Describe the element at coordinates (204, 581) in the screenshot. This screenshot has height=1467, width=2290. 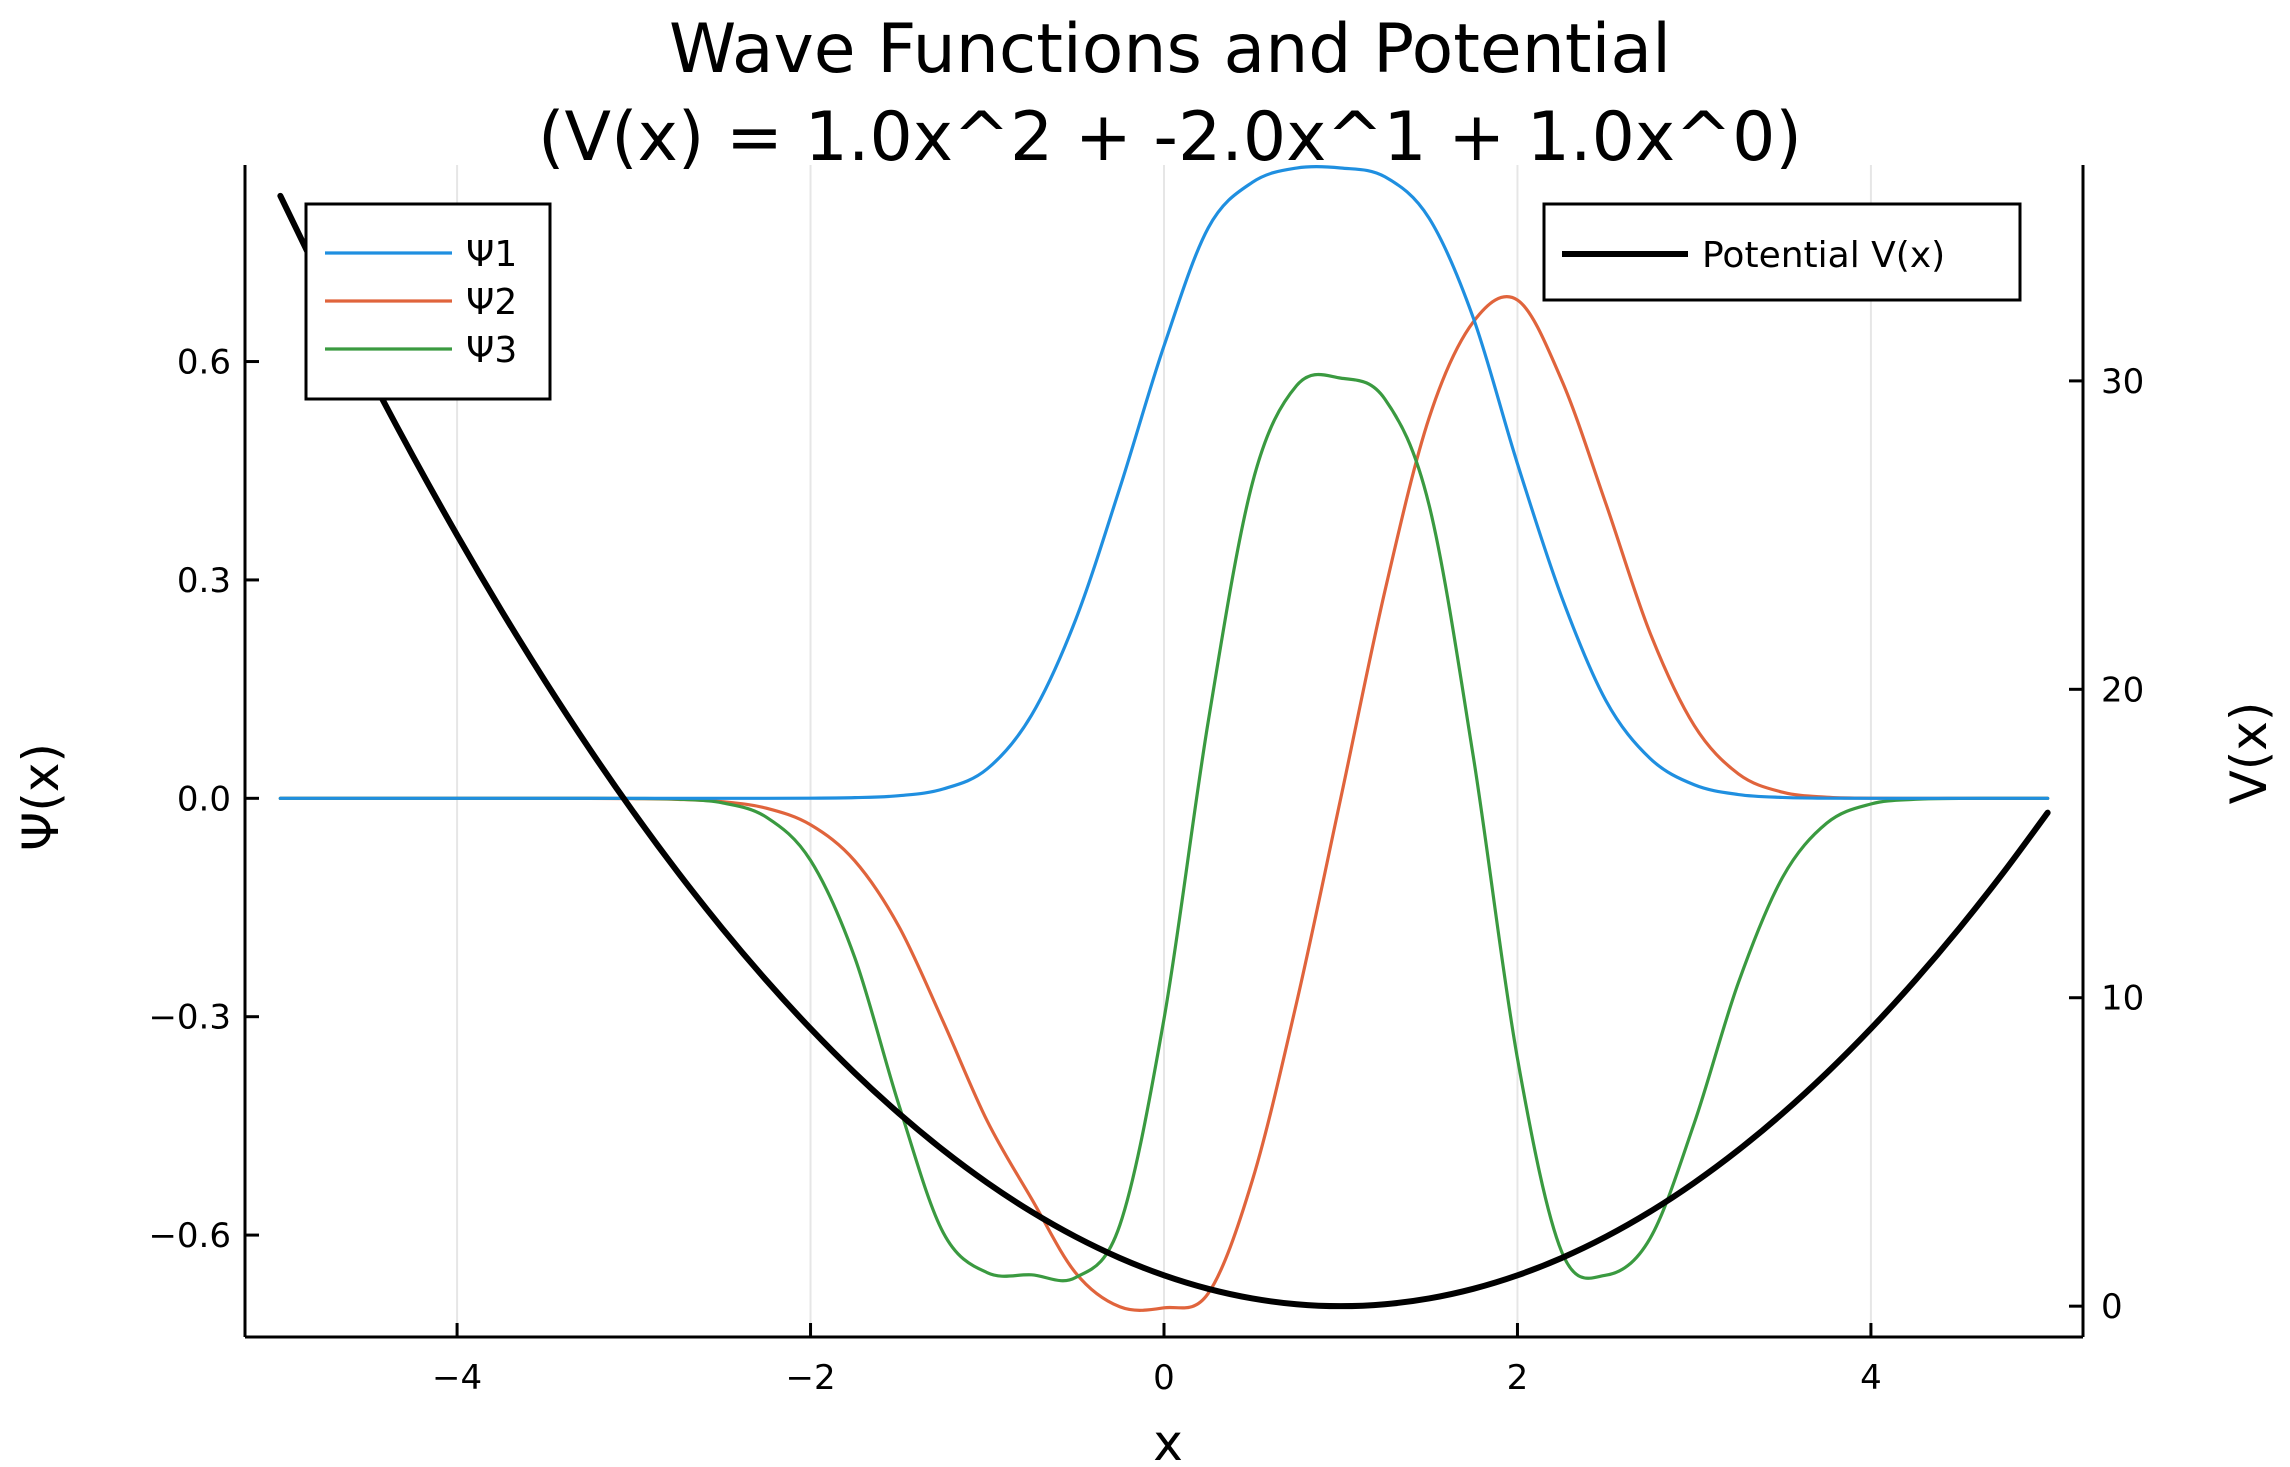
I see `y-tick-label: 0.3` at that location.